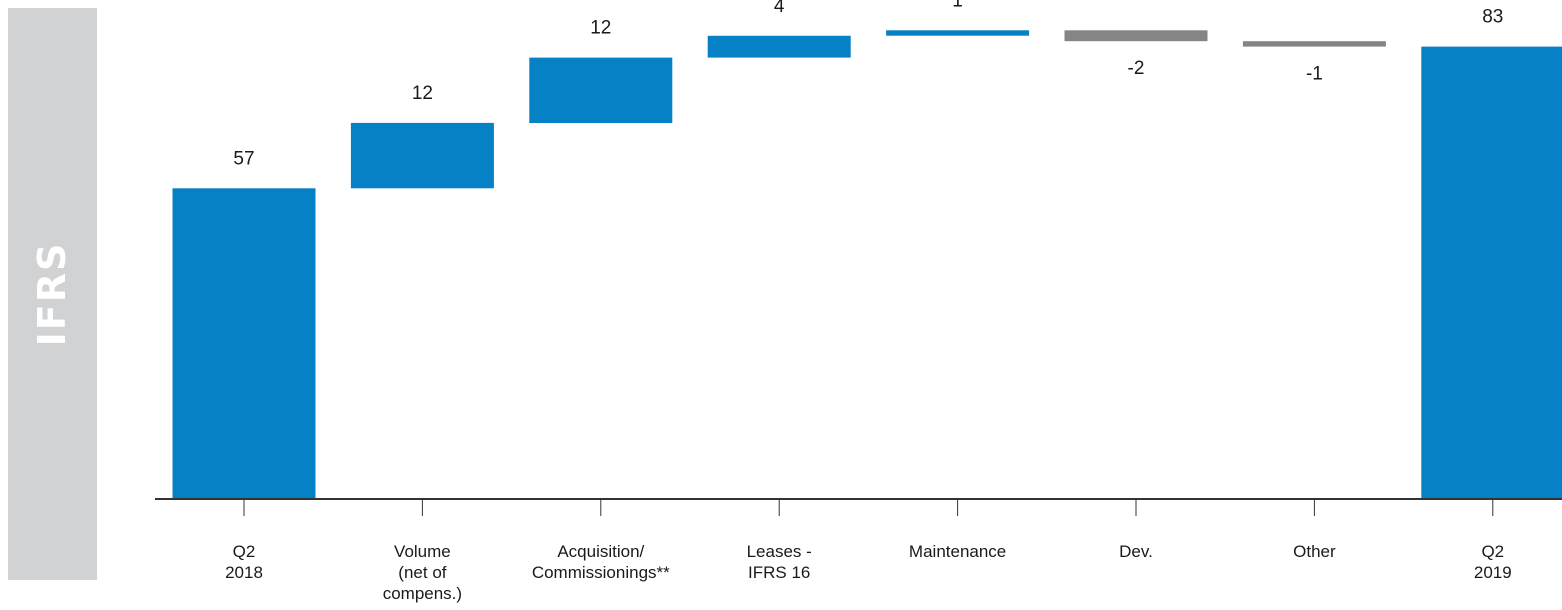 This screenshot has width=1562, height=610. I want to click on category-label-line: Dev., so click(1136, 551).